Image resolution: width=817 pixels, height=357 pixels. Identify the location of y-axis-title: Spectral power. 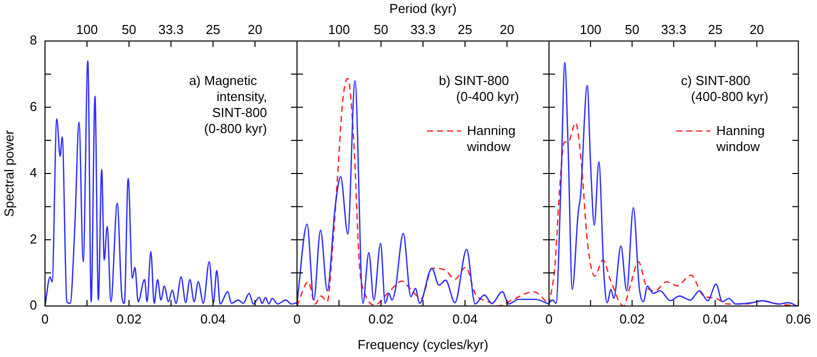
(8, 173).